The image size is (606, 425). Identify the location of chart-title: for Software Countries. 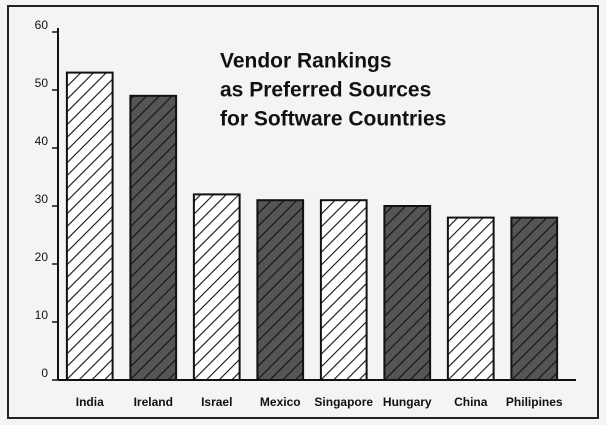
(333, 119).